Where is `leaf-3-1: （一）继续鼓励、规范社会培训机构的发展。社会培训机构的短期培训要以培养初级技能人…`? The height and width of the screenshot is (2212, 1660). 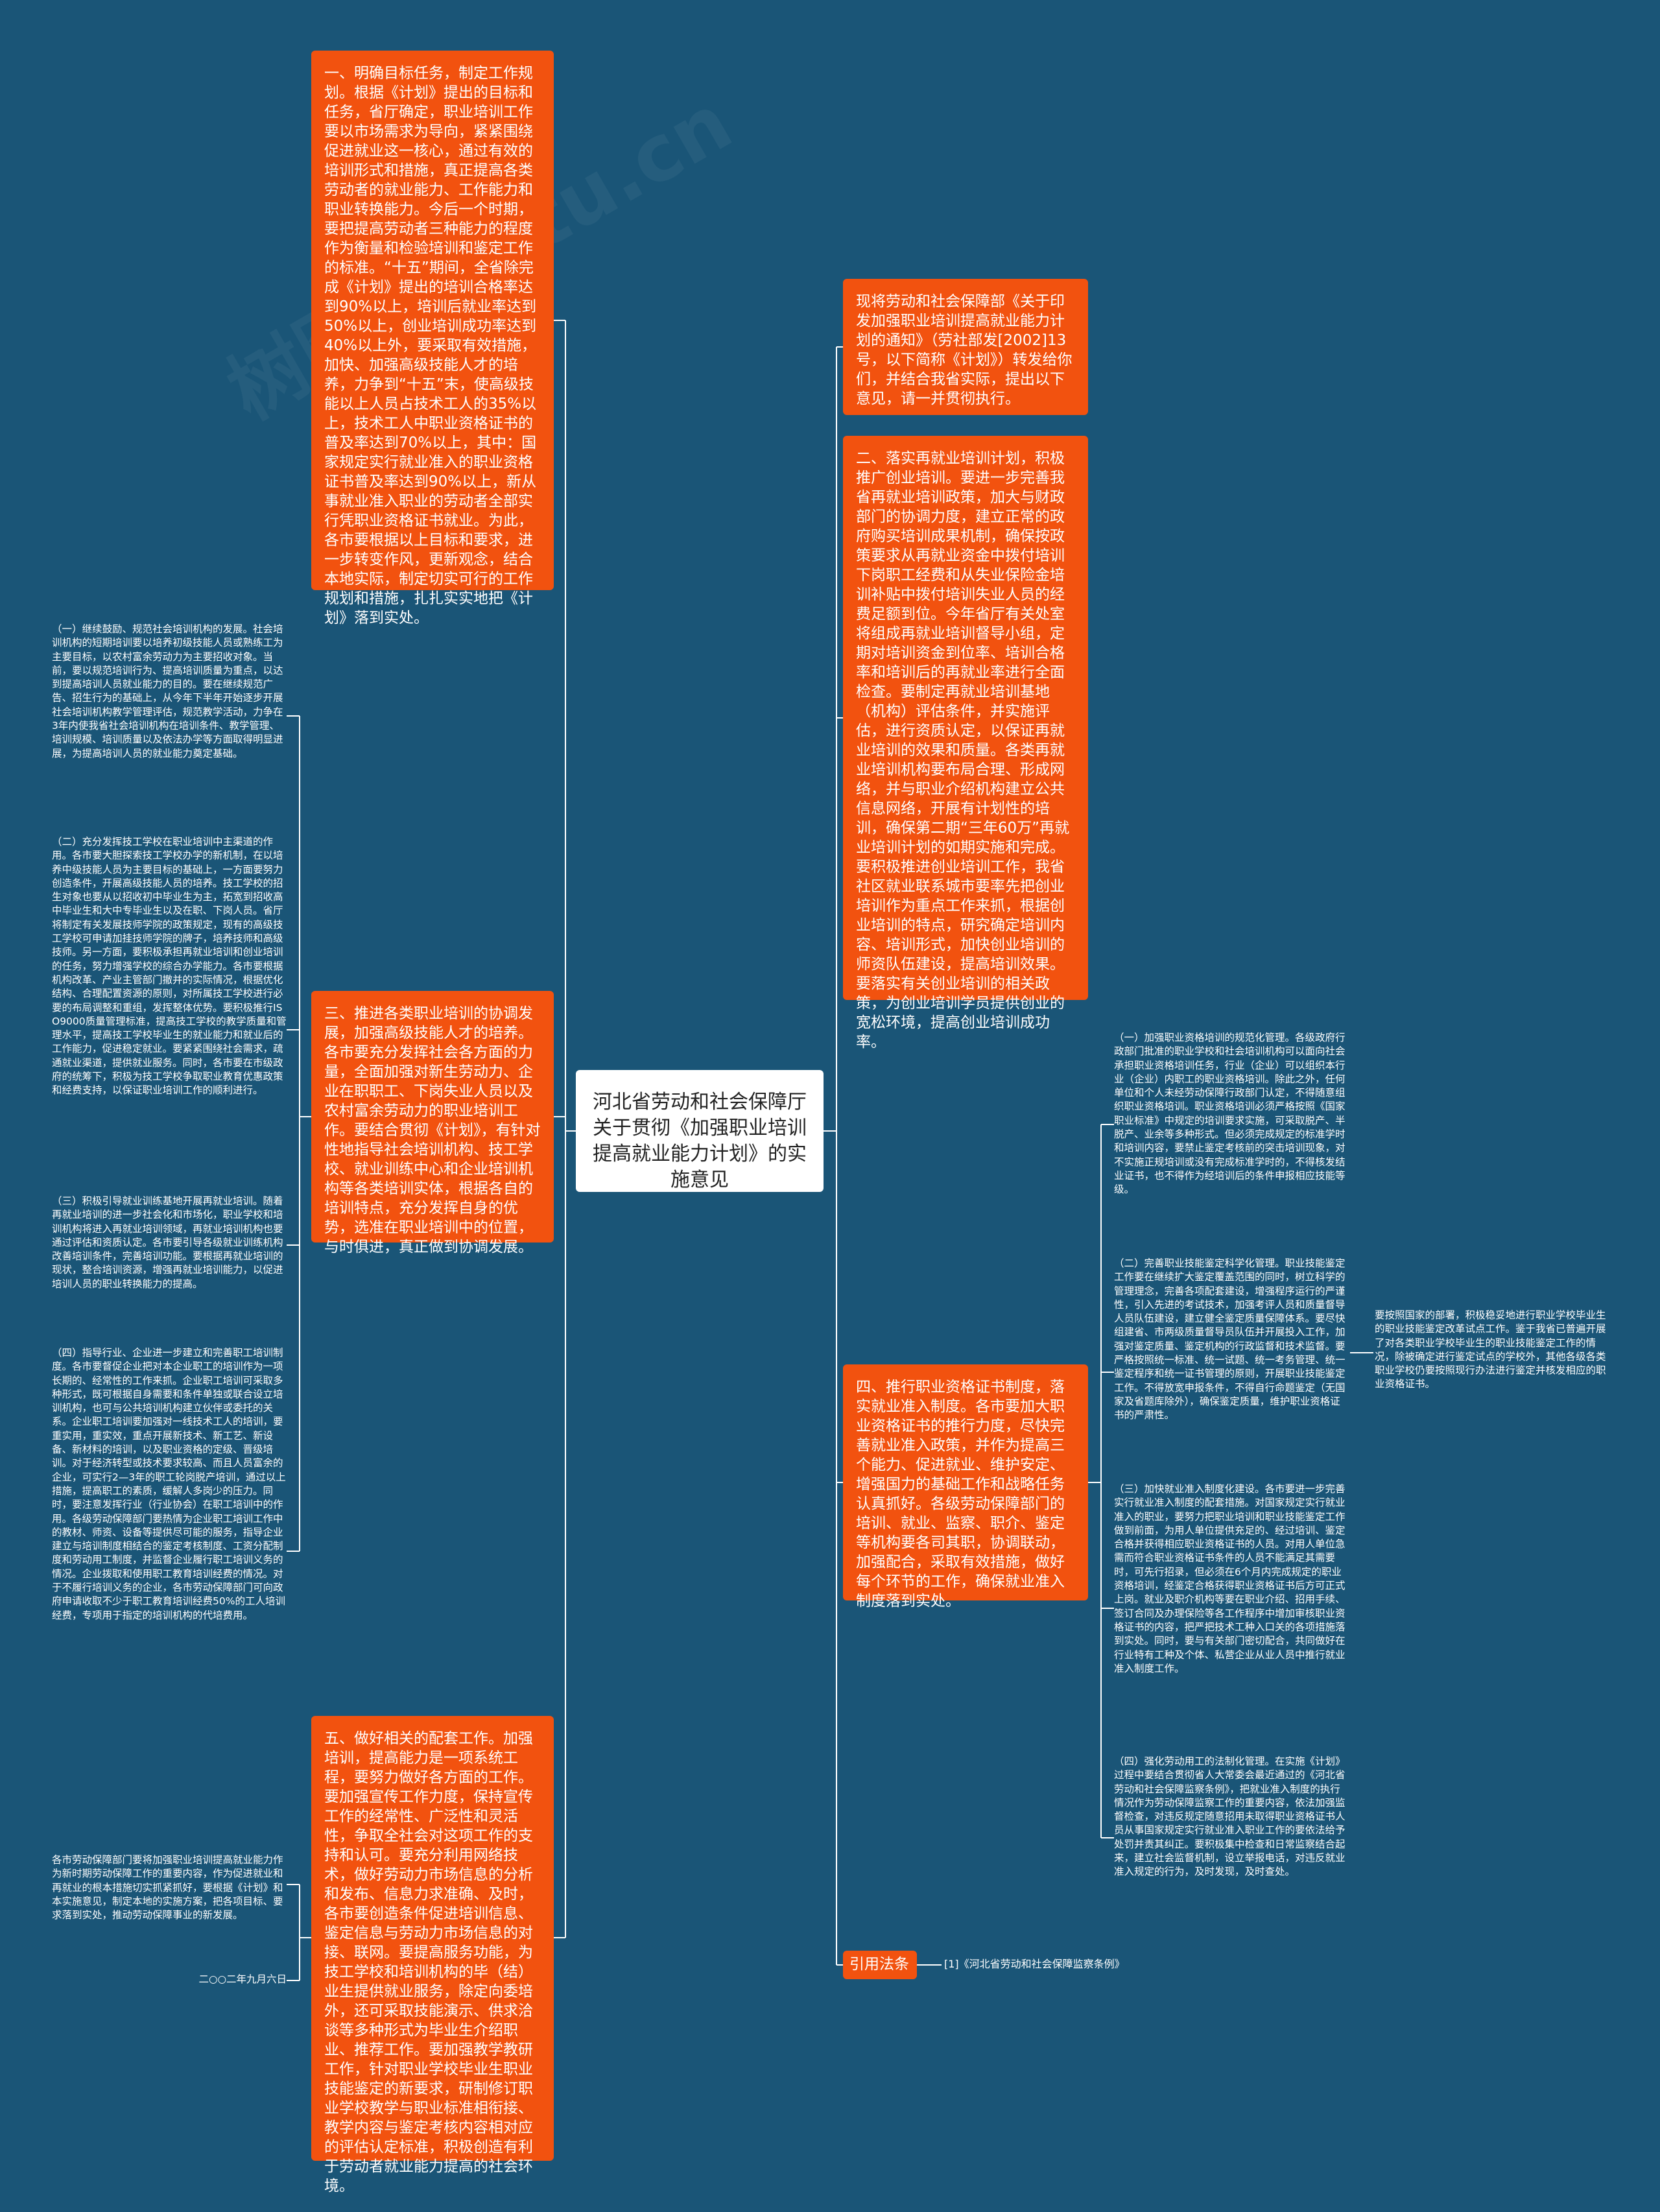
leaf-3-1: （一）继续鼓励、规范社会培训机构的发展。社会培训机构的短期培训要以培养初级技能人… is located at coordinates (168, 691).